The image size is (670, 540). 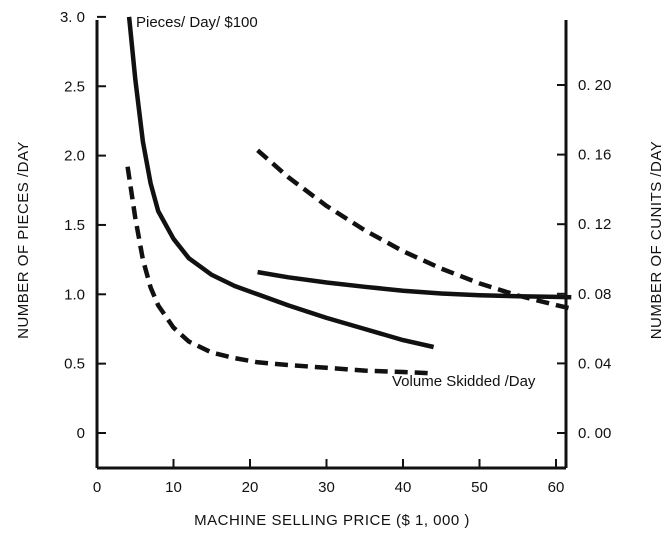 What do you see at coordinates (329, 477) in the screenshot?
I see `x-axis-ticks: 0 10 20 30 40 50 60` at bounding box center [329, 477].